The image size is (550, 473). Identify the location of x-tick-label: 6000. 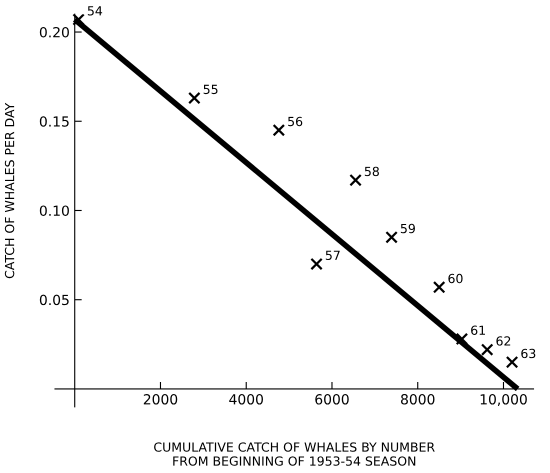
(332, 399).